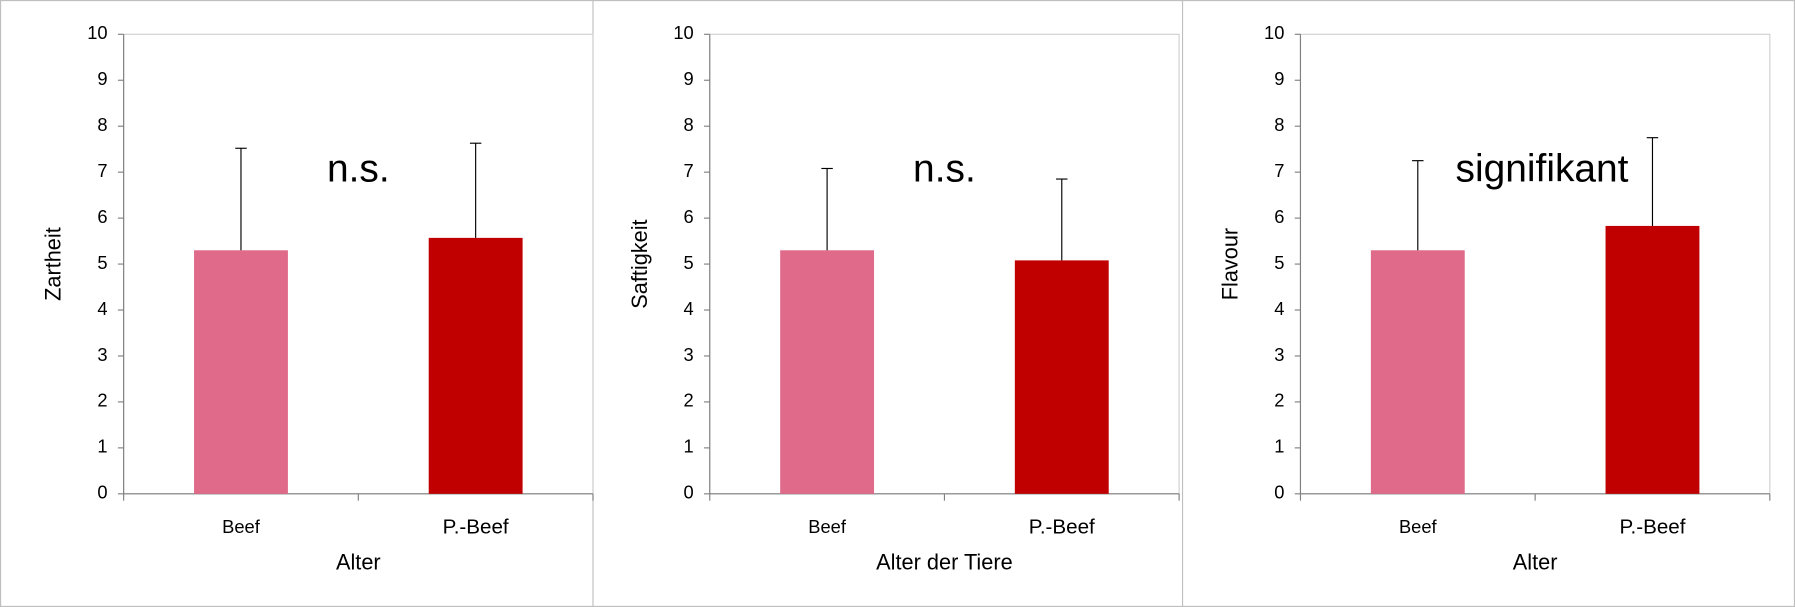 Image resolution: width=1795 pixels, height=607 pixels. I want to click on y-axis-label: Saftigkeit, so click(639, 263).